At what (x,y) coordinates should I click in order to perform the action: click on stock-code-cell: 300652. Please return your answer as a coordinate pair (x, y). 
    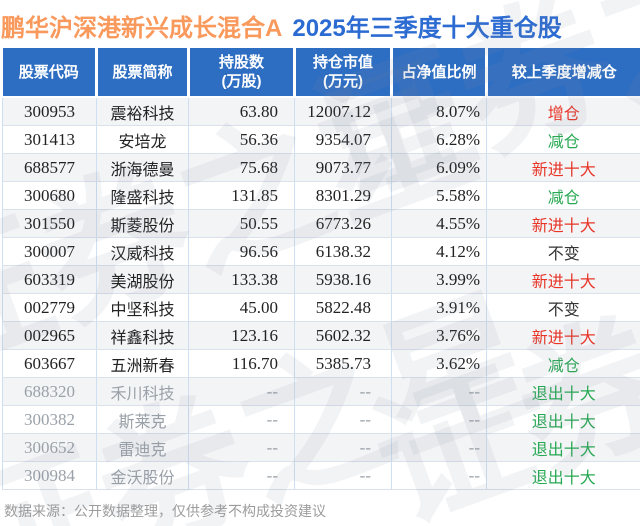
    Looking at the image, I should click on (49, 447).